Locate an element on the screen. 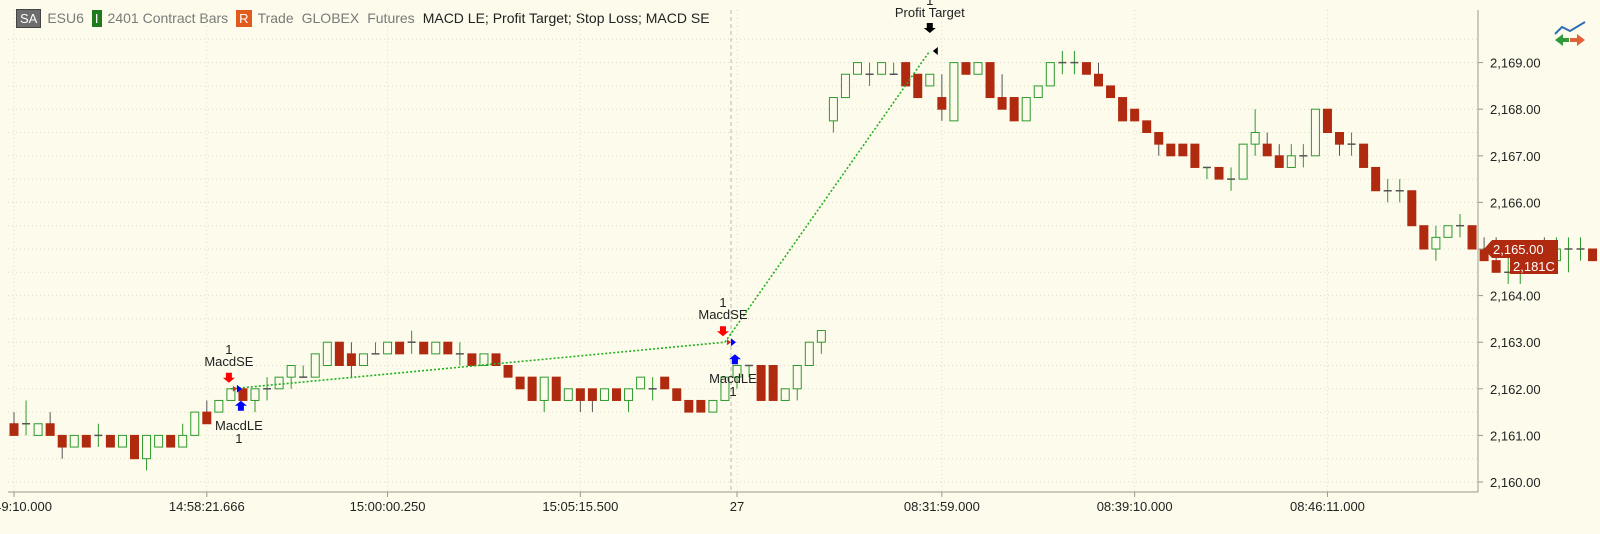 Image resolution: width=1600 pixels, height=534 pixels. signal-label: MacdLE is located at coordinates (239, 425).